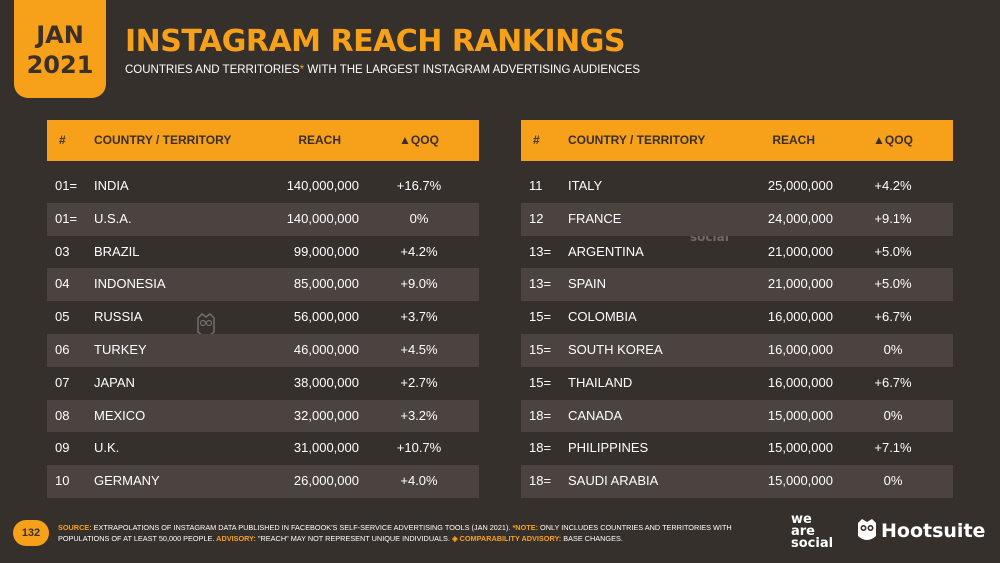 Image resolution: width=1000 pixels, height=563 pixels. I want to click on country-cell: ARGENTINA, so click(606, 251).